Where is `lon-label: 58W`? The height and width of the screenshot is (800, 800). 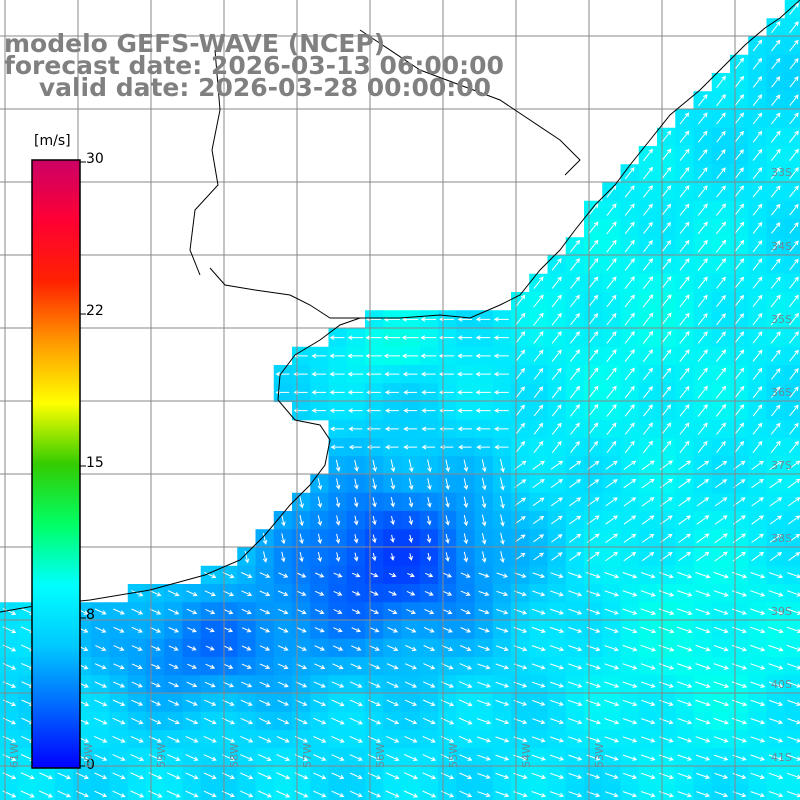
lon-label: 58W is located at coordinates (234, 755).